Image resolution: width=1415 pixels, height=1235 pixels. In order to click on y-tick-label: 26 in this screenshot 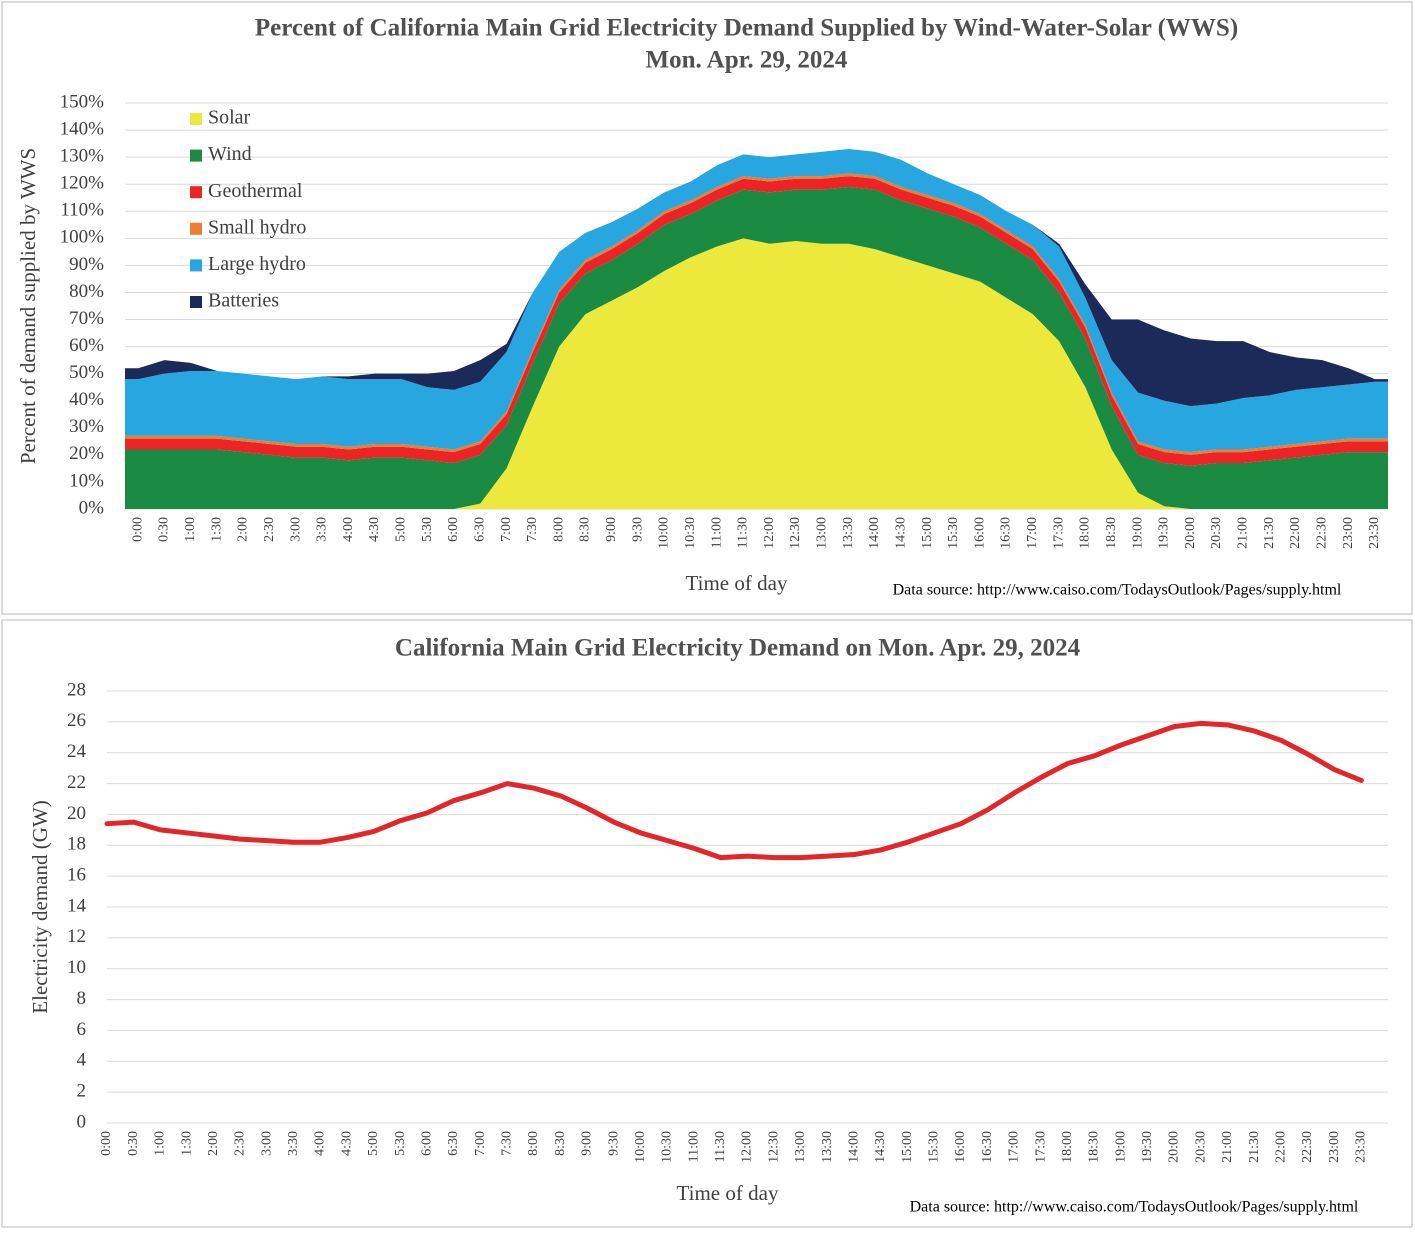, I will do `click(76, 720)`.